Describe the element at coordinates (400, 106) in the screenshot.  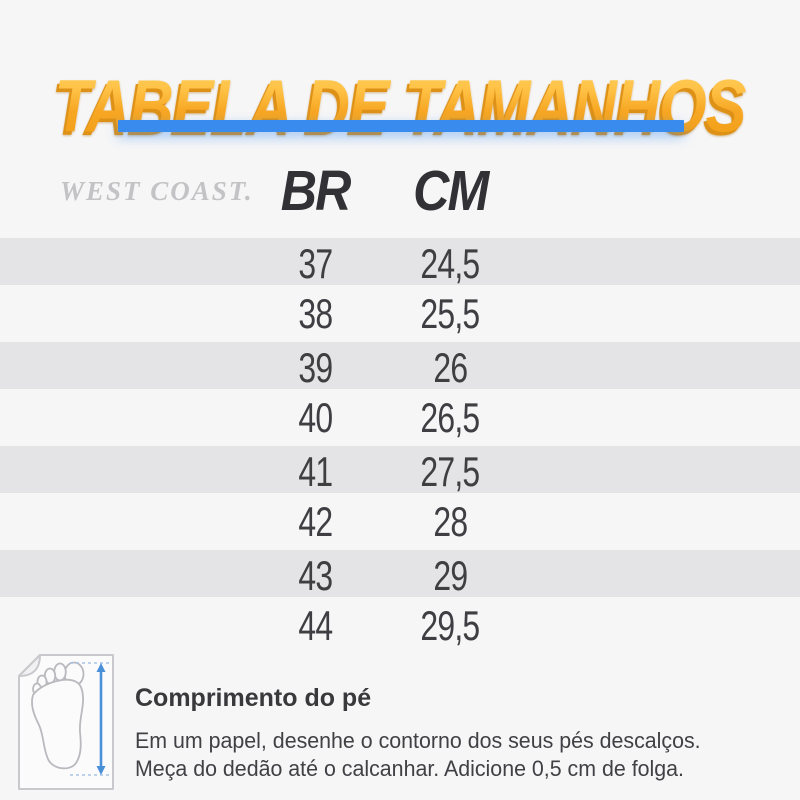
I see `page-title: TABELA DE TAMANHOS` at that location.